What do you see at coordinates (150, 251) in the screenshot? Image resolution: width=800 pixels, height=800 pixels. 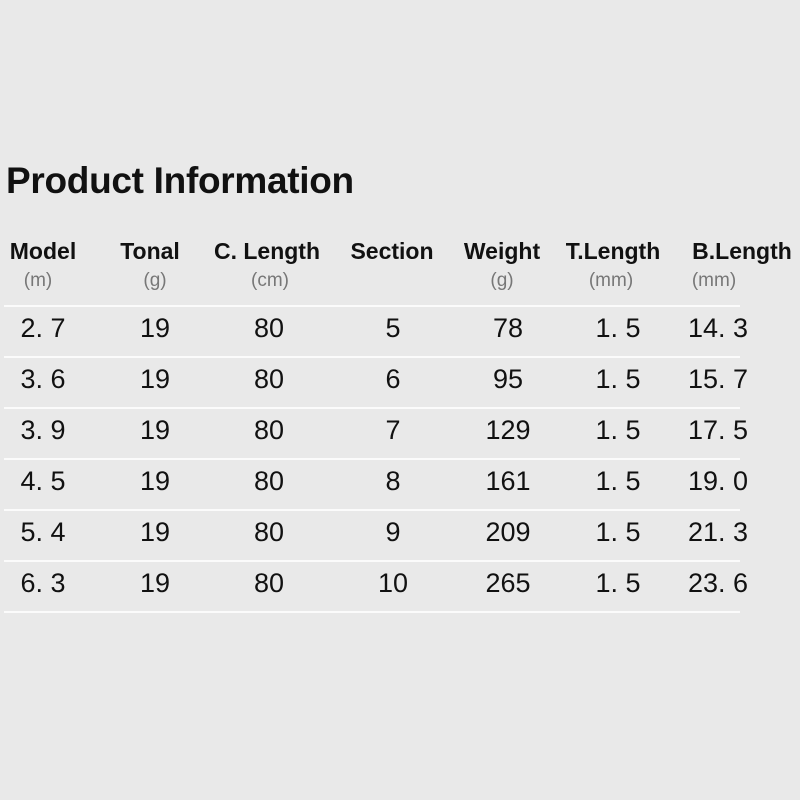 I see `header-tonal: Tonal` at bounding box center [150, 251].